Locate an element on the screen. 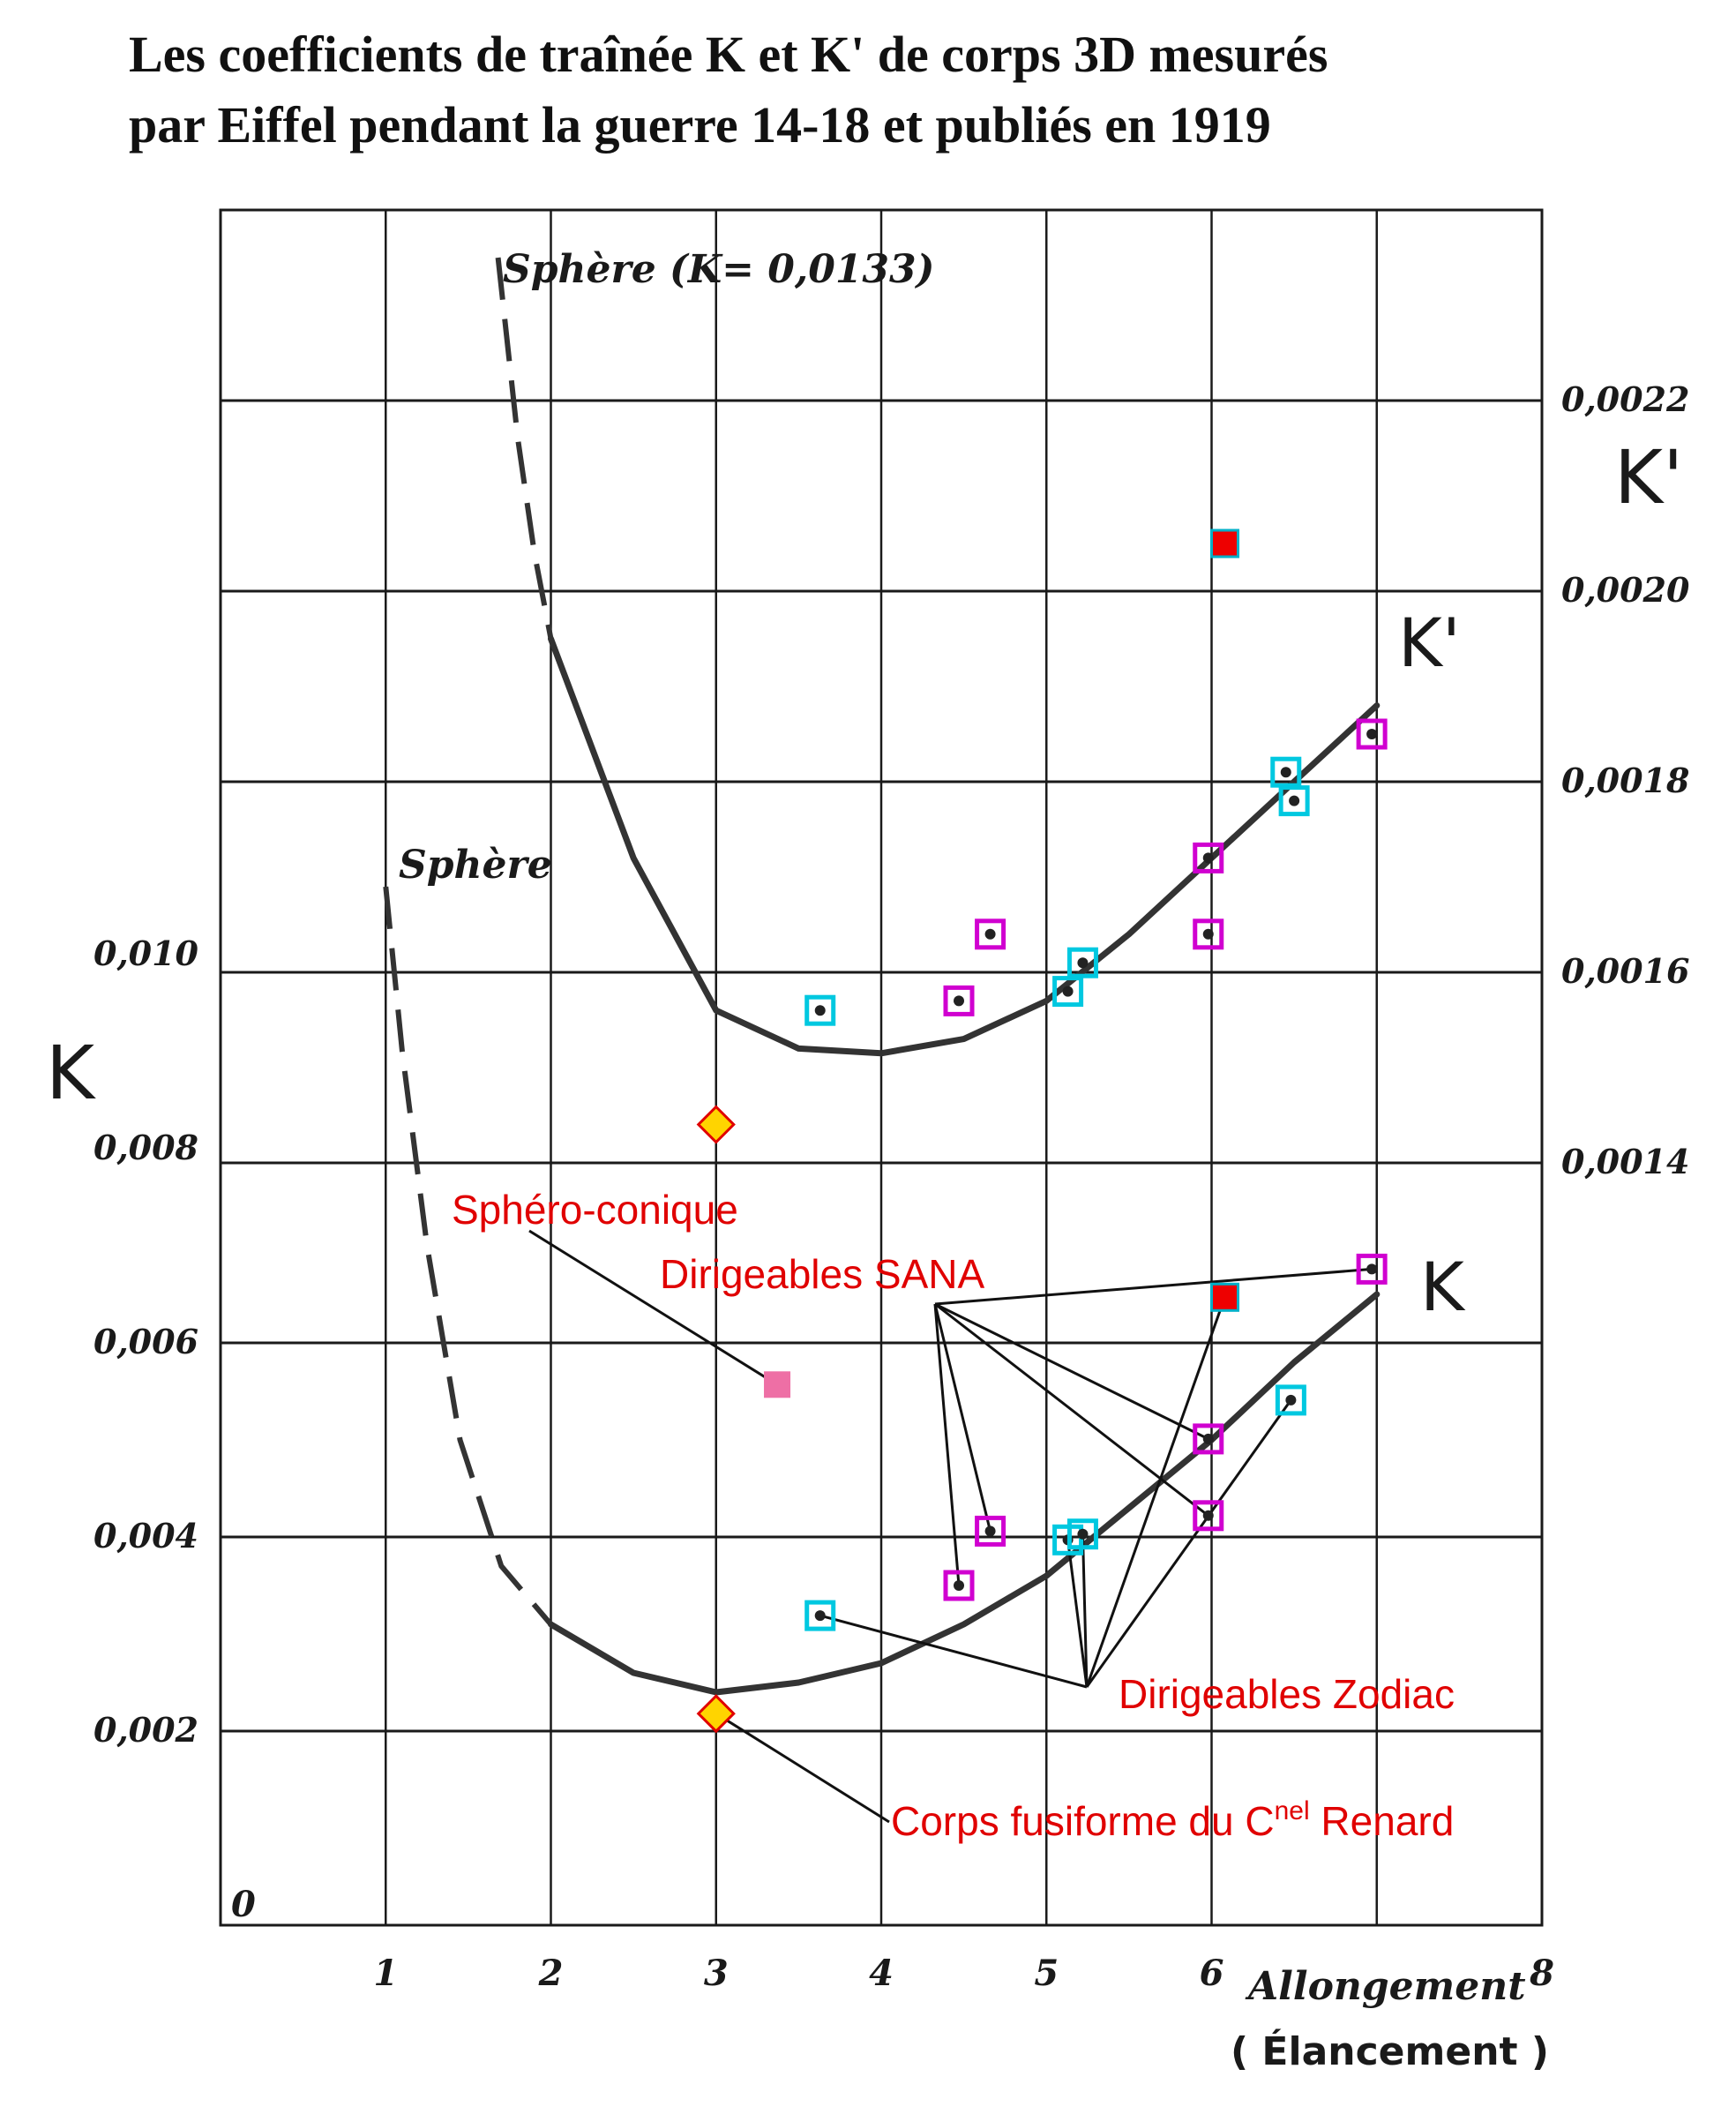  y-left-tick-label: 0,010 is located at coordinates (146, 953).